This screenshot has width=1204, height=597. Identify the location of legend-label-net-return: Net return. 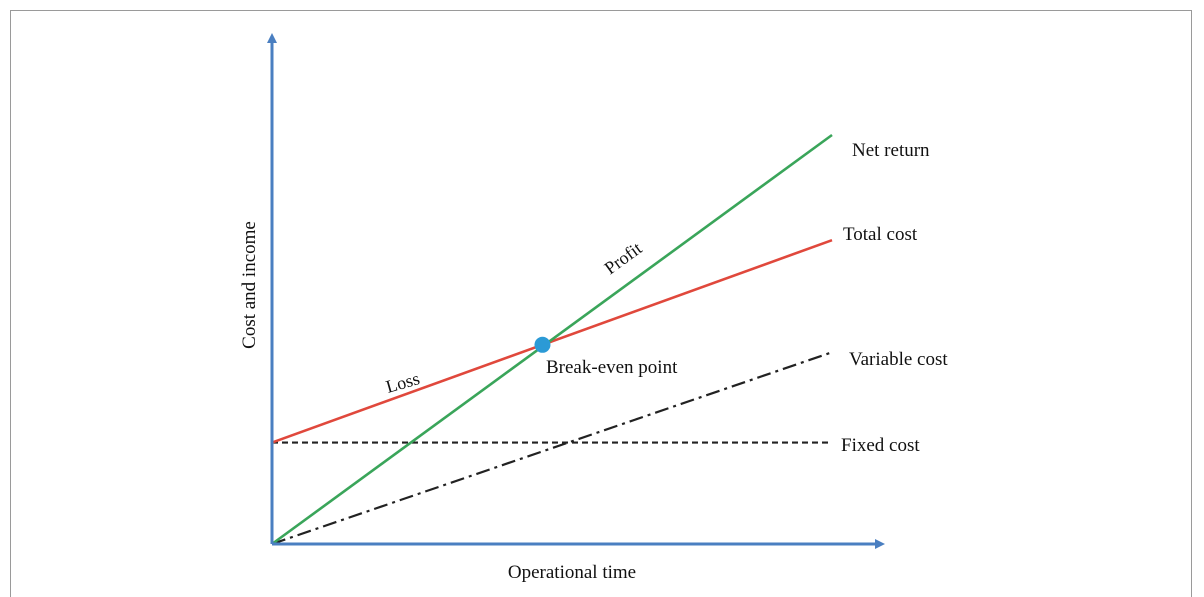
(891, 150).